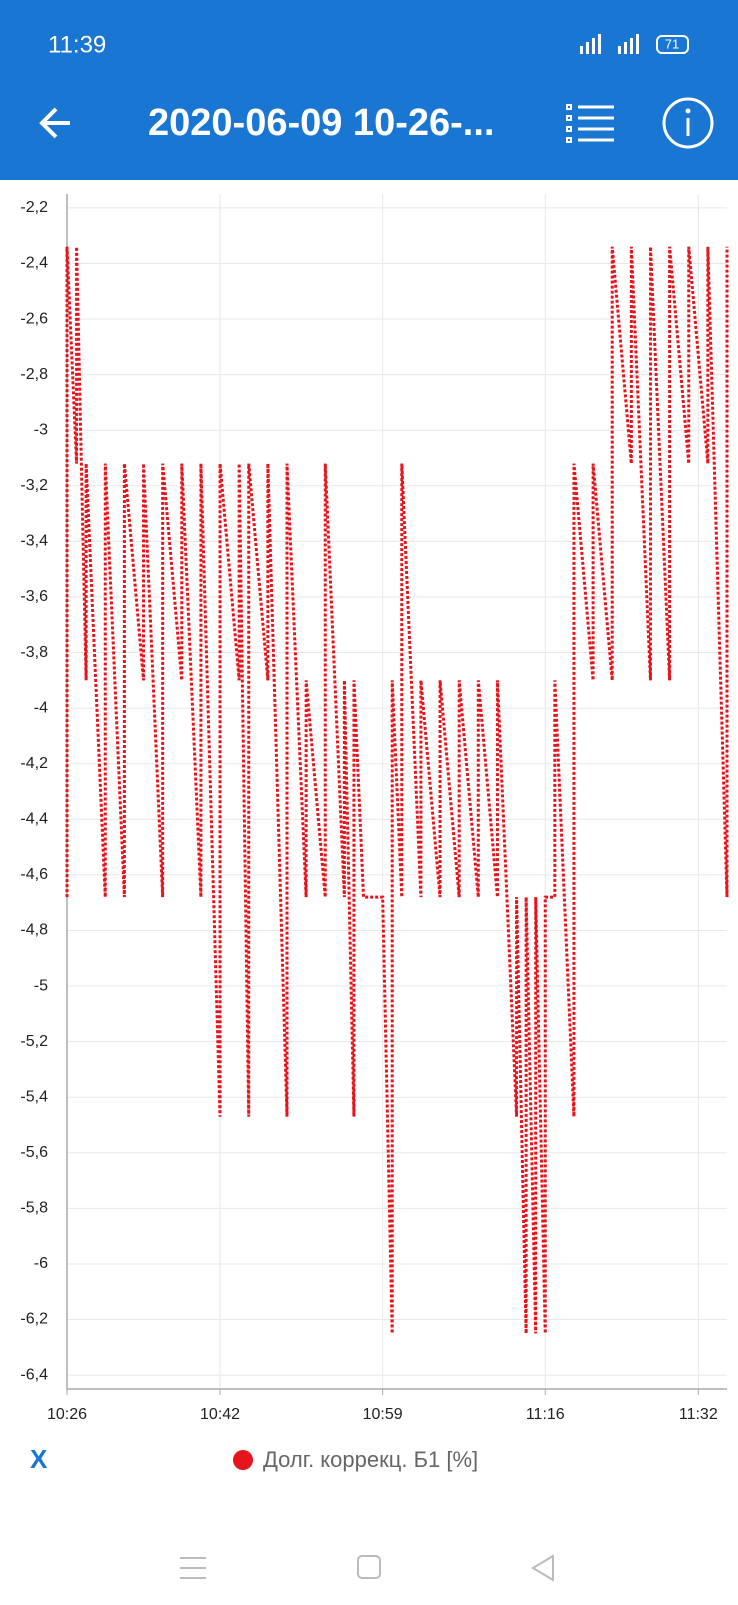  Describe the element at coordinates (590, 123) in the screenshot. I see `list-button` at that location.